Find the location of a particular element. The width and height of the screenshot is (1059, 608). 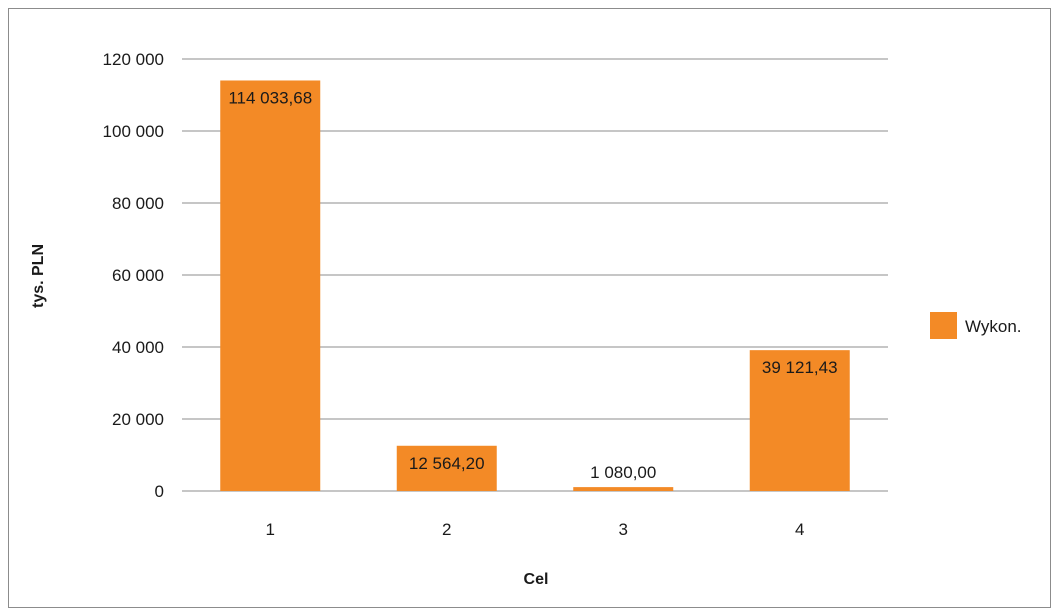

legend: Wykon. is located at coordinates (976, 325).